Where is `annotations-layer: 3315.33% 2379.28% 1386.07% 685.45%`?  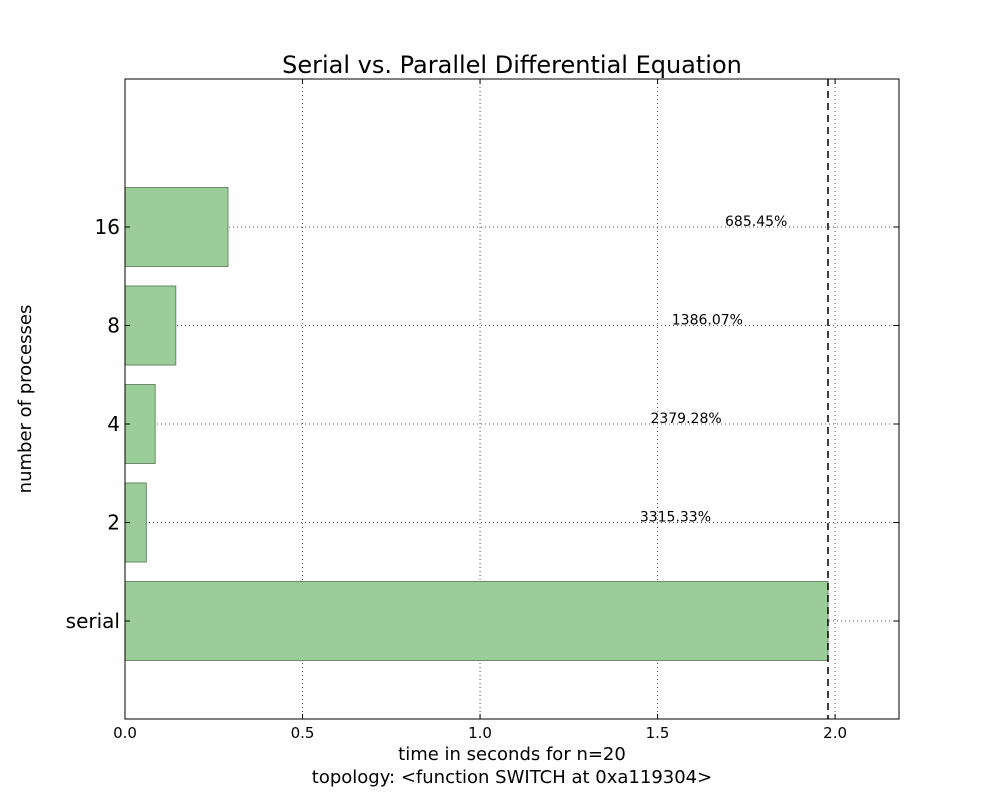 annotations-layer: 3315.33% 2379.28% 1386.07% 685.45% is located at coordinates (714, 370).